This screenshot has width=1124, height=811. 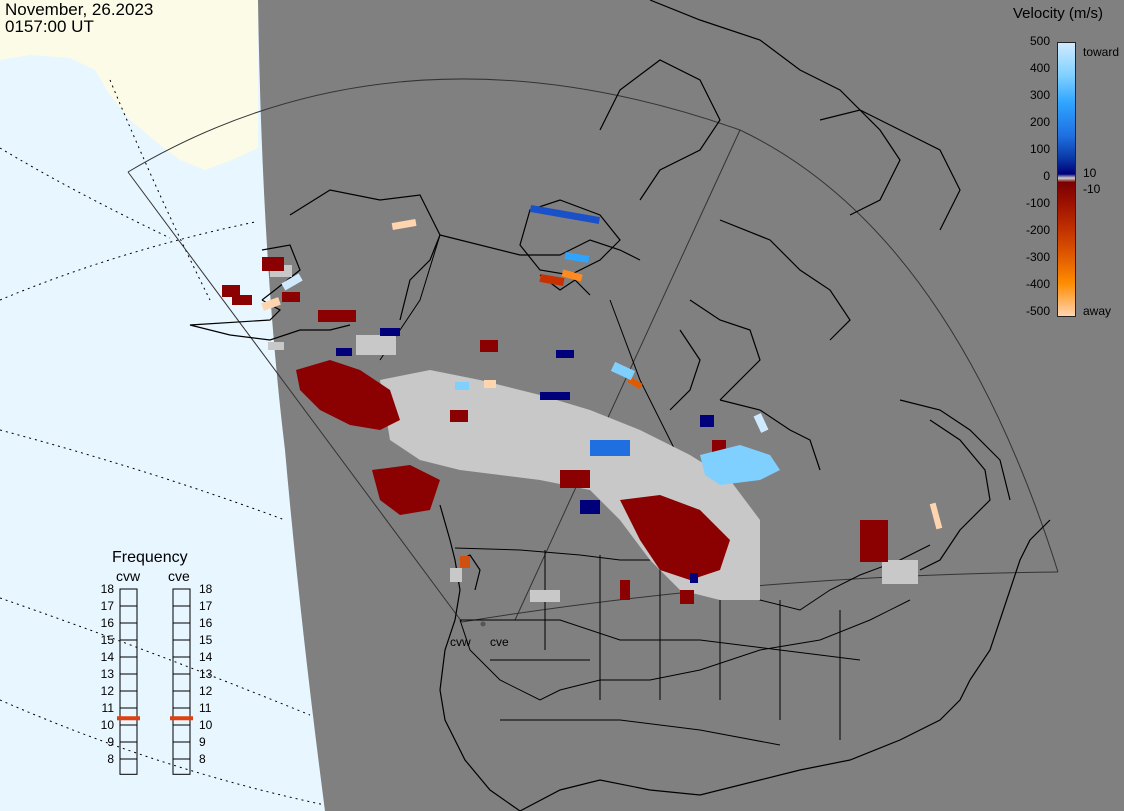 I want to click on velocity-inner-label: -10, so click(x=1092, y=189).